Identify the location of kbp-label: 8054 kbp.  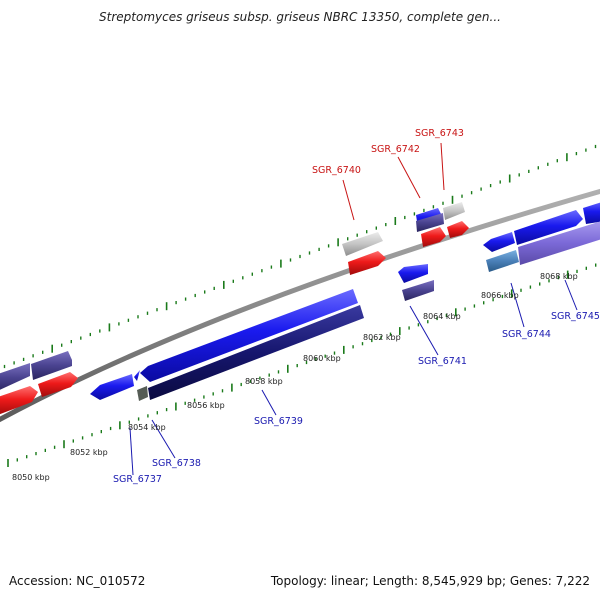
(147, 427).